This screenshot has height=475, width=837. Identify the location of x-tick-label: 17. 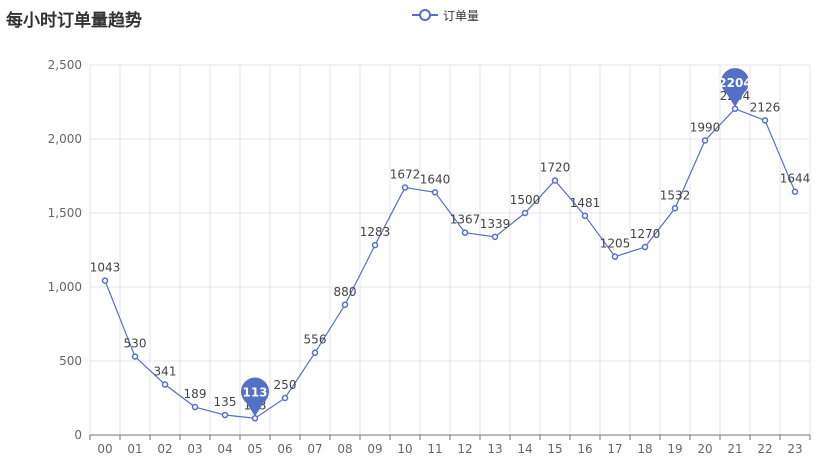
(614, 449).